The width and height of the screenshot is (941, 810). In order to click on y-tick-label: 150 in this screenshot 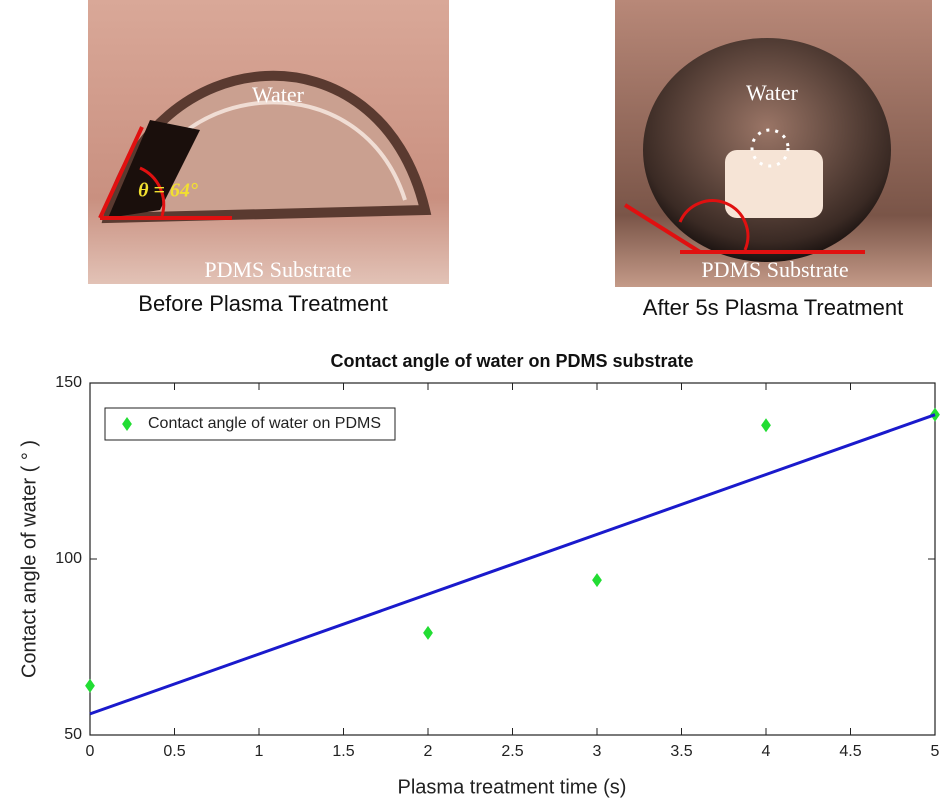, I will do `click(68, 382)`.